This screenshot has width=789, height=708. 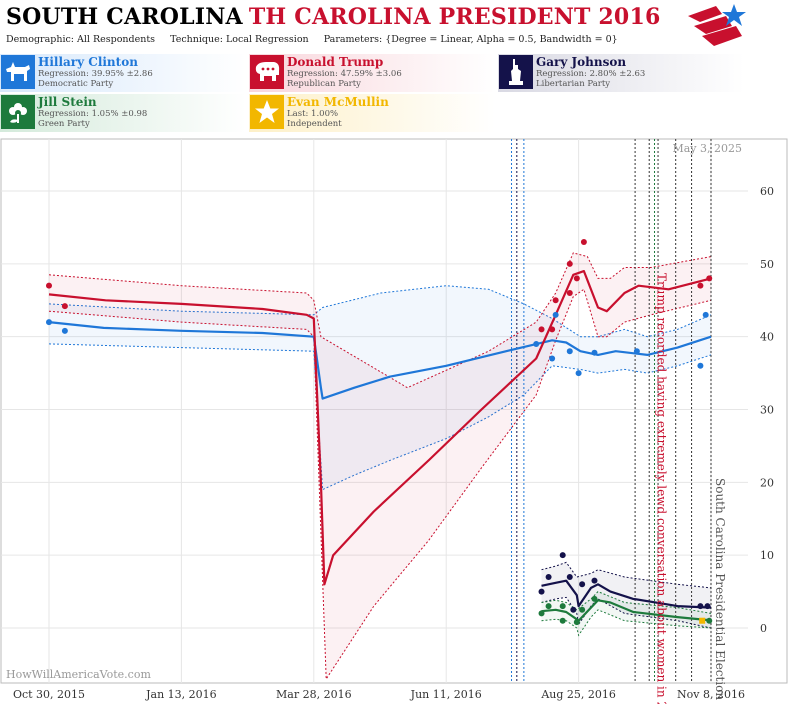 I want to click on technique-label: Technique:, so click(x=196, y=39).